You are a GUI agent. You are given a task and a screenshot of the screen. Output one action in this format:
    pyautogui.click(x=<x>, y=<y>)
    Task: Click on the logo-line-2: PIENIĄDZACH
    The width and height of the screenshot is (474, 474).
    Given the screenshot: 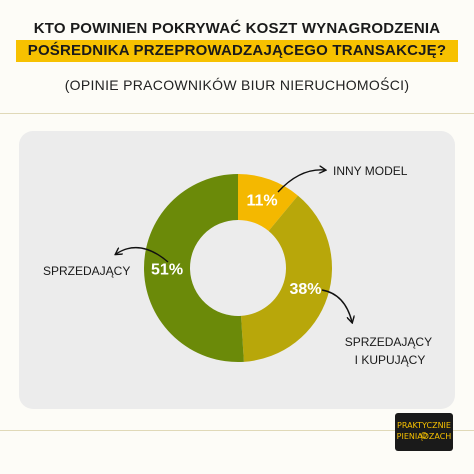 What is the action you would take?
    pyautogui.click(x=424, y=436)
    